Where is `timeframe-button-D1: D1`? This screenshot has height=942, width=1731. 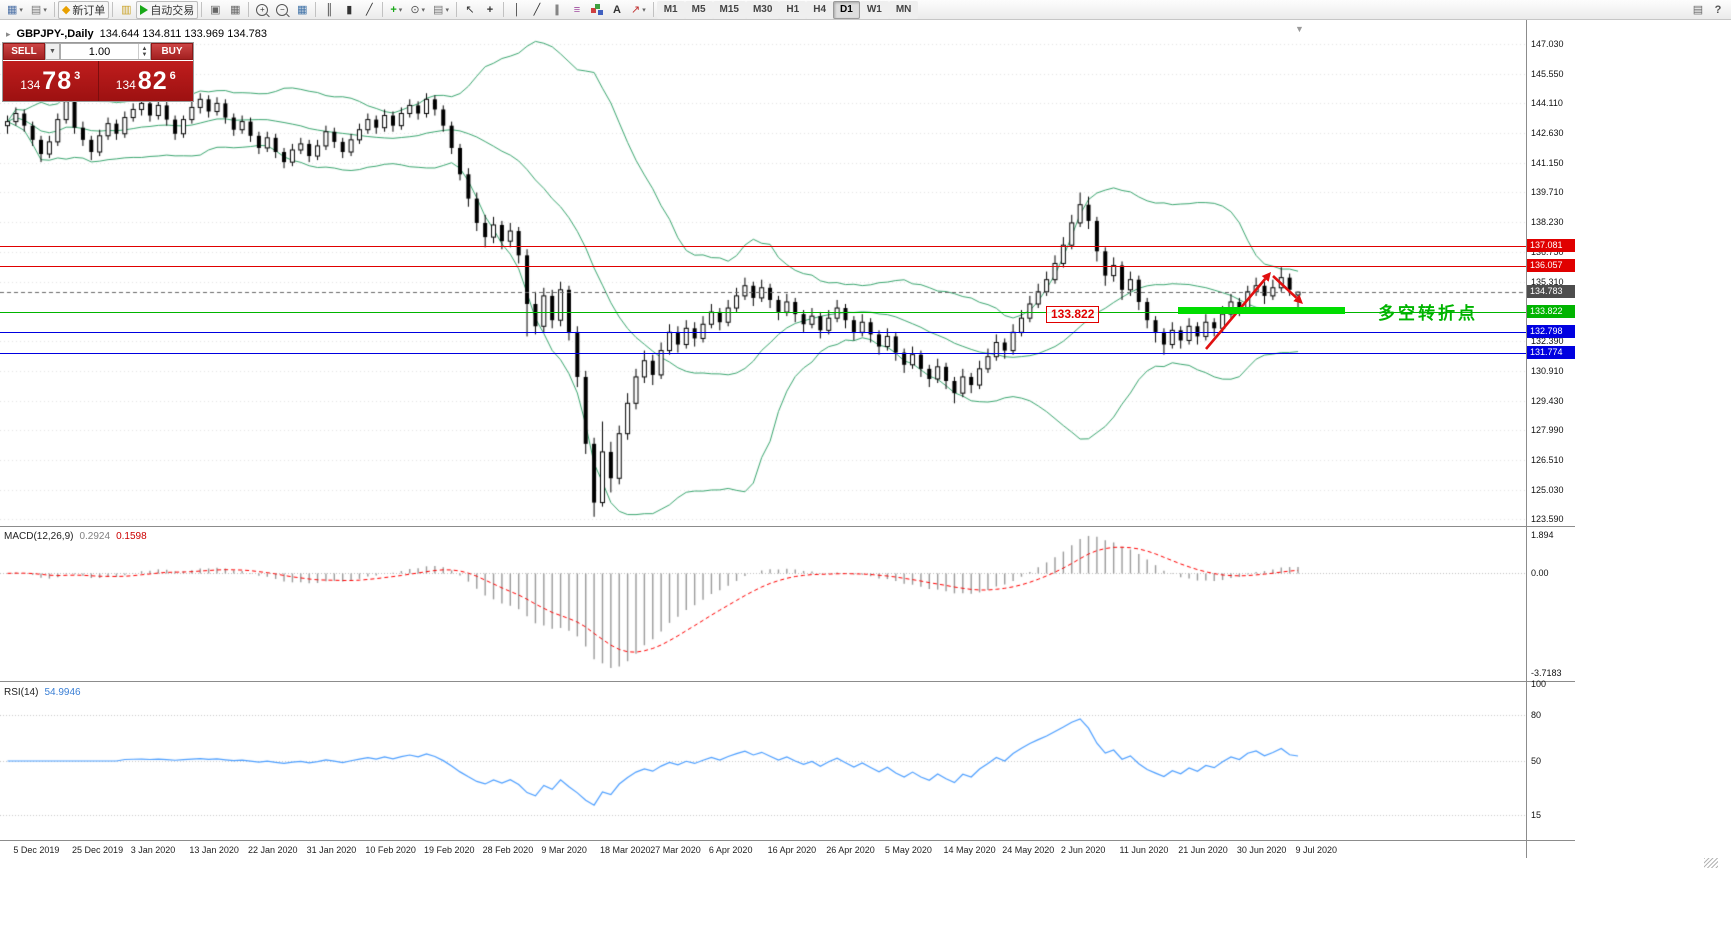 timeframe-button-D1: D1 is located at coordinates (846, 9).